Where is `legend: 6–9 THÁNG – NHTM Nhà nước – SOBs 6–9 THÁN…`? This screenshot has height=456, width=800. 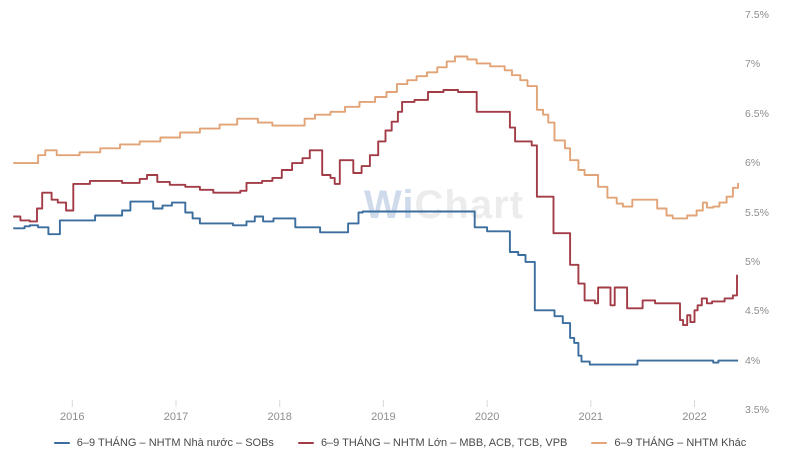
legend: 6–9 THÁNG – NHTM Nhà nước – SOBs 6–9 THÁN… is located at coordinates (400, 443).